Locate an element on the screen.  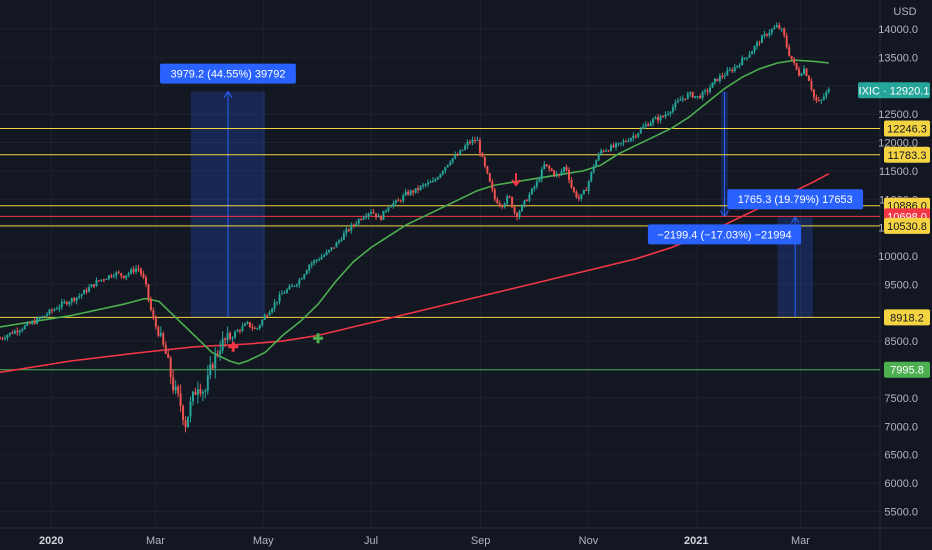
x-tick-label: 2020 is located at coordinates (51, 541).